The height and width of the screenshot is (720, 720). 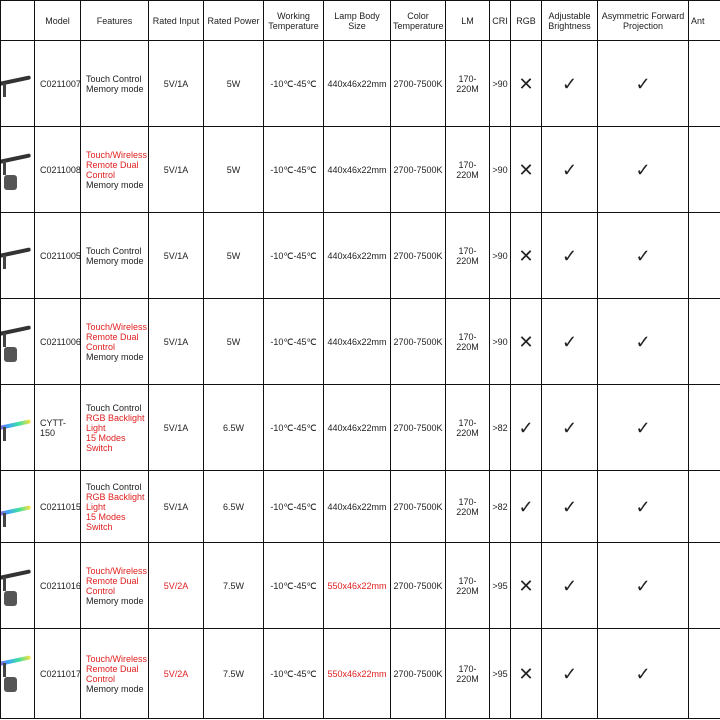 What do you see at coordinates (57, 341) in the screenshot?
I see `model-cell: C0211006` at bounding box center [57, 341].